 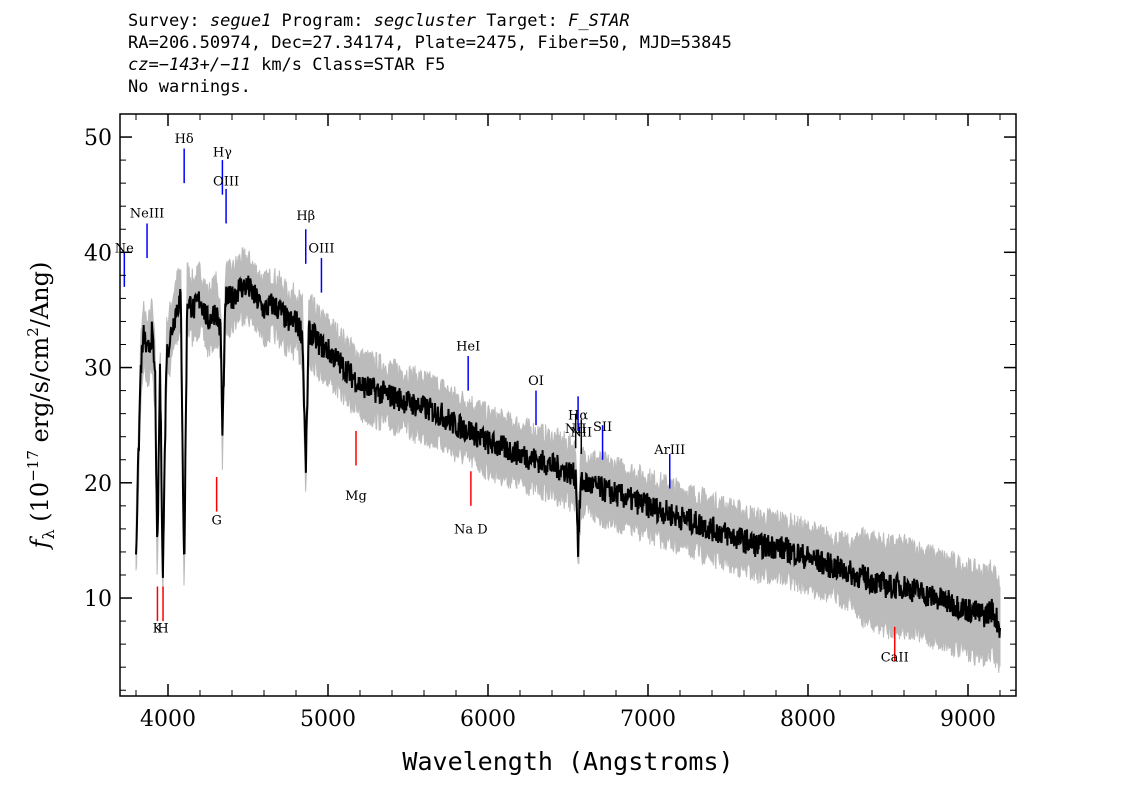 I want to click on y-axis-label-subscript: λ, so click(x=48, y=534).